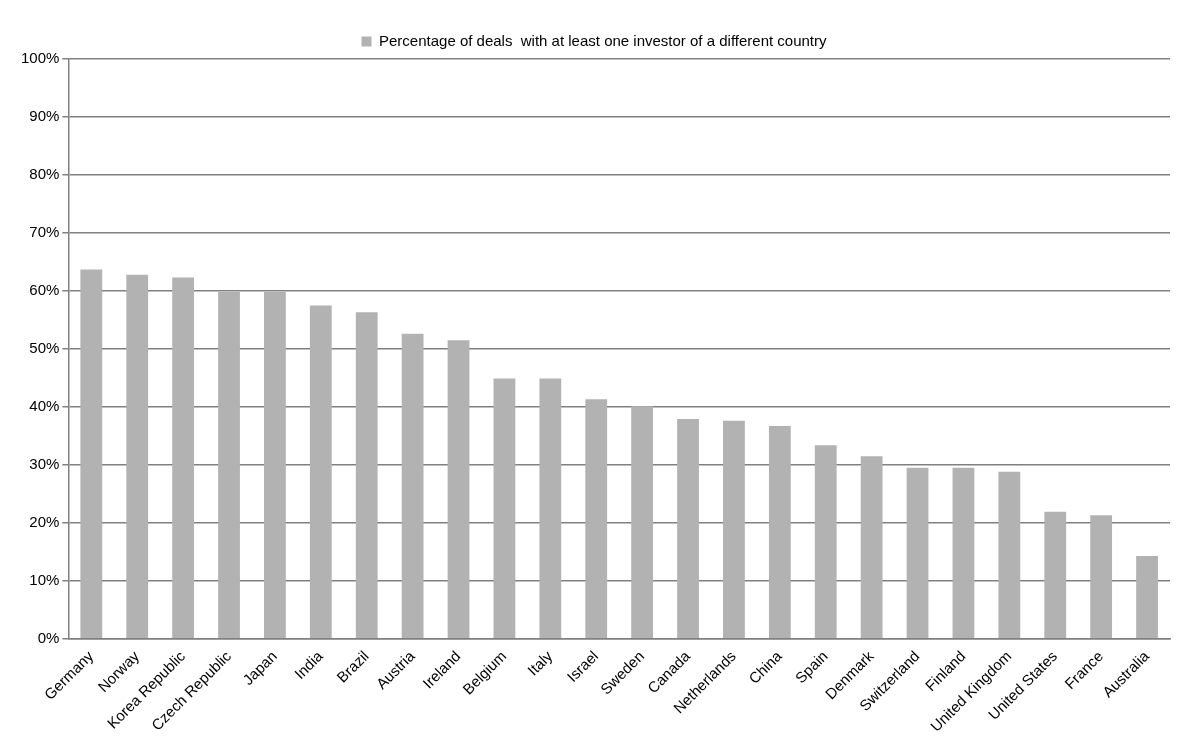 This screenshot has height=751, width=1192. Describe the element at coordinates (44, 290) in the screenshot. I see `y-tick-label: 60%` at that location.